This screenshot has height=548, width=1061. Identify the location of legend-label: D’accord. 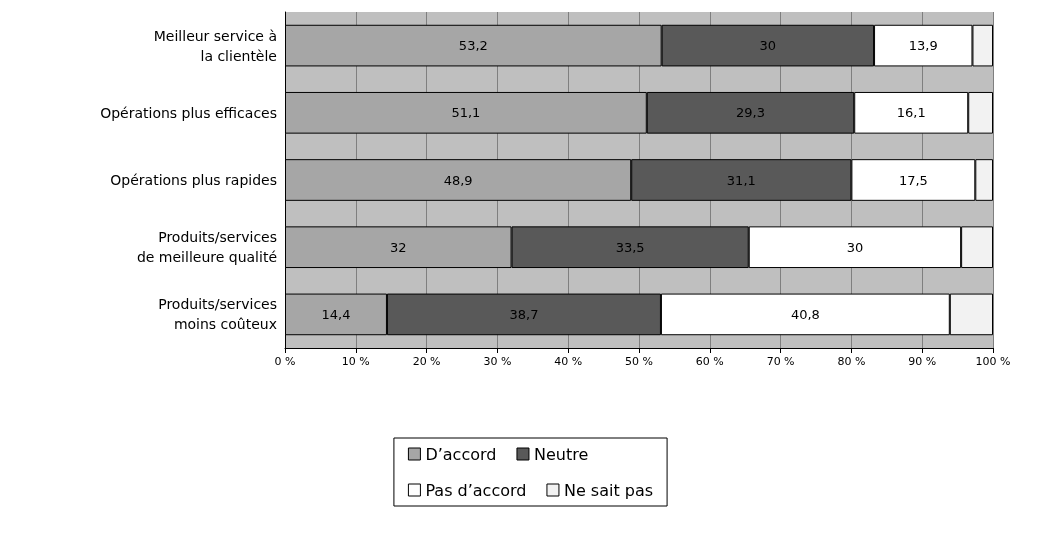
(461, 454).